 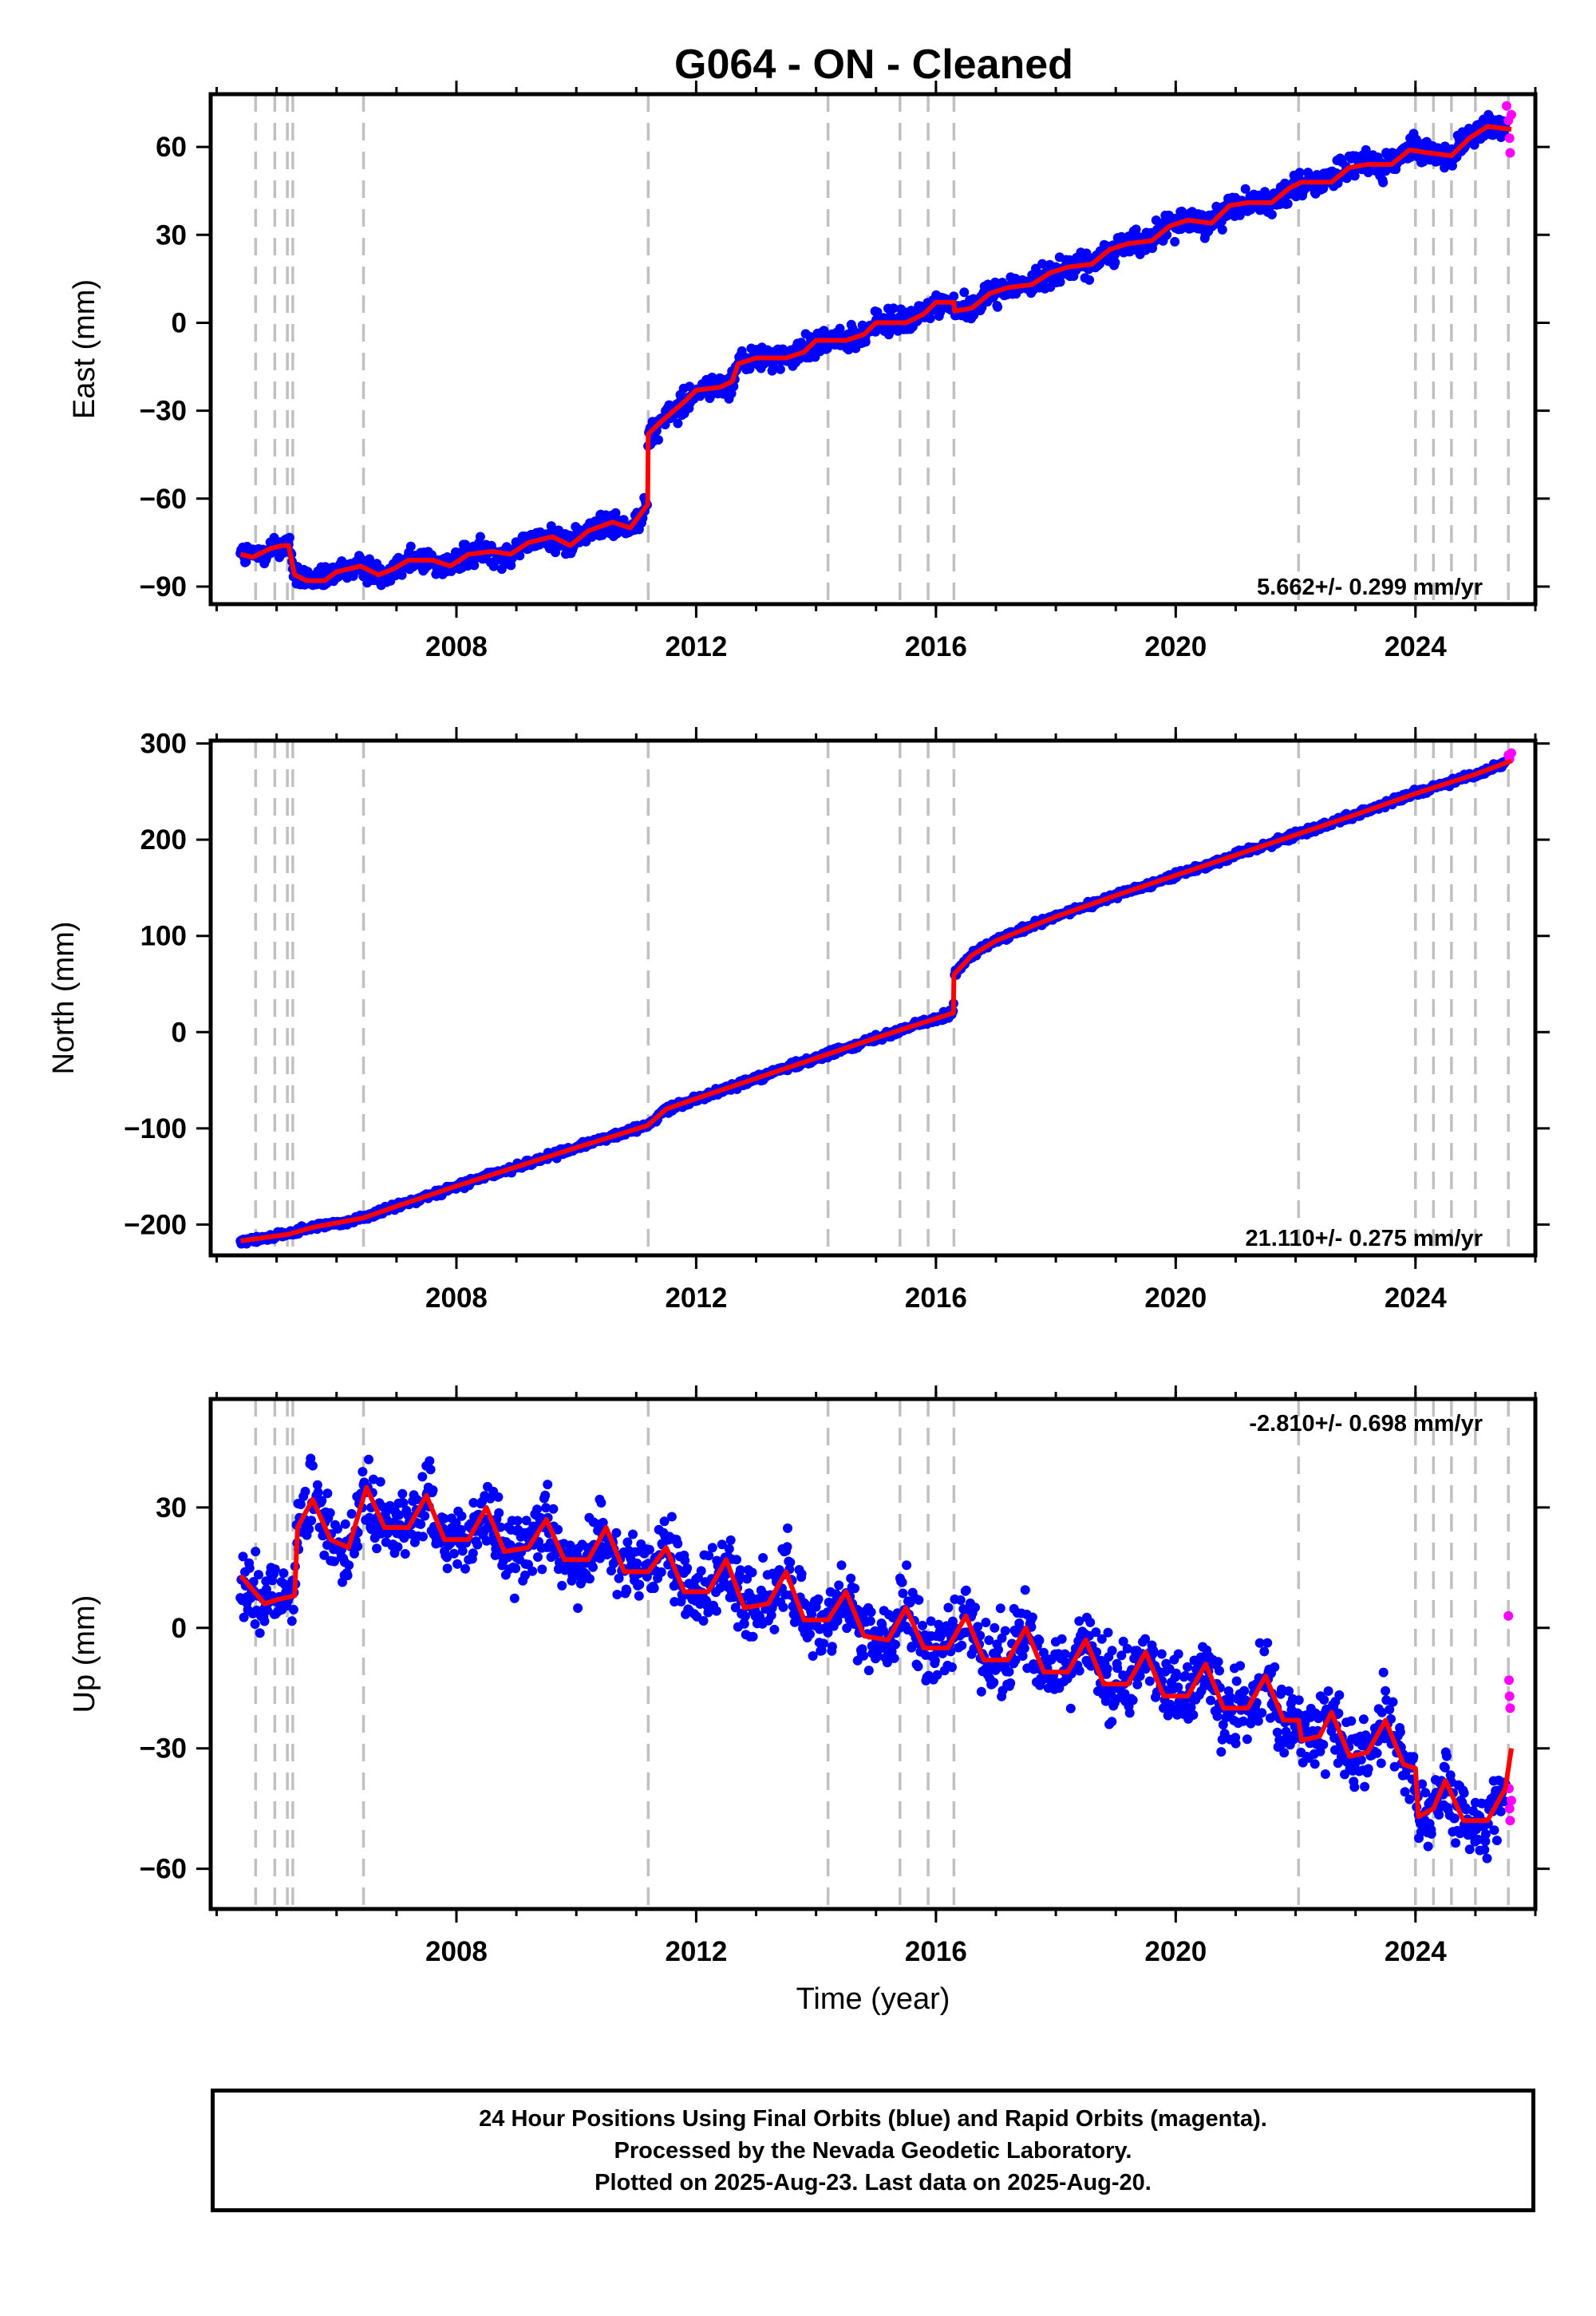 What do you see at coordinates (1416, 1298) in the screenshot?
I see `north-x-tick-label: 2024` at bounding box center [1416, 1298].